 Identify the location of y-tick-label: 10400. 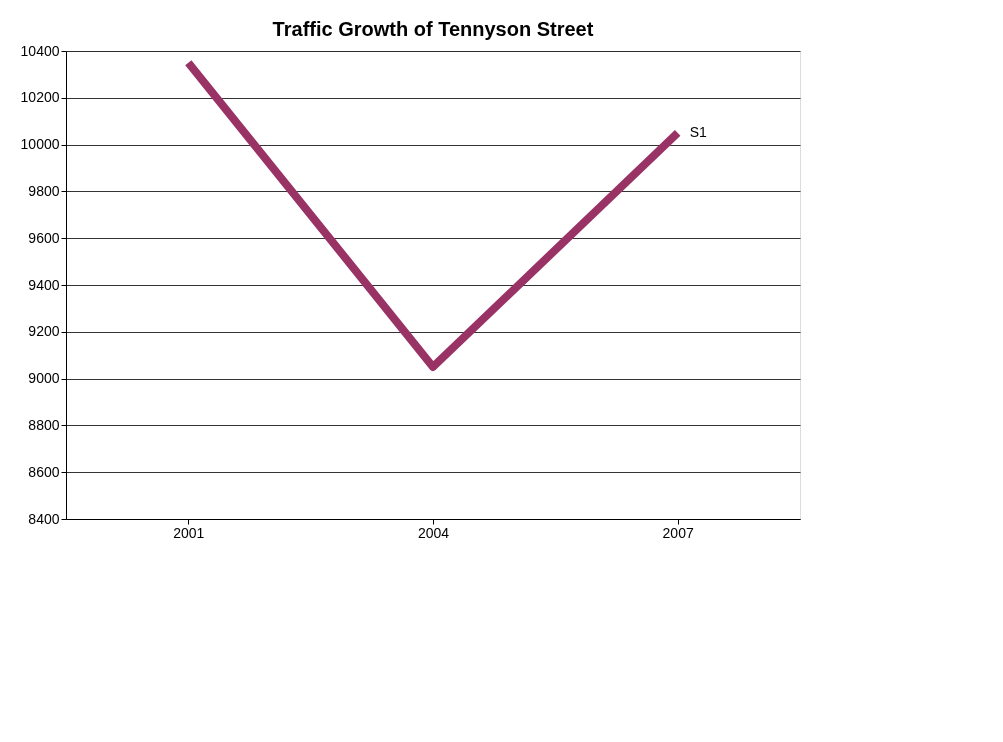
(40, 50).